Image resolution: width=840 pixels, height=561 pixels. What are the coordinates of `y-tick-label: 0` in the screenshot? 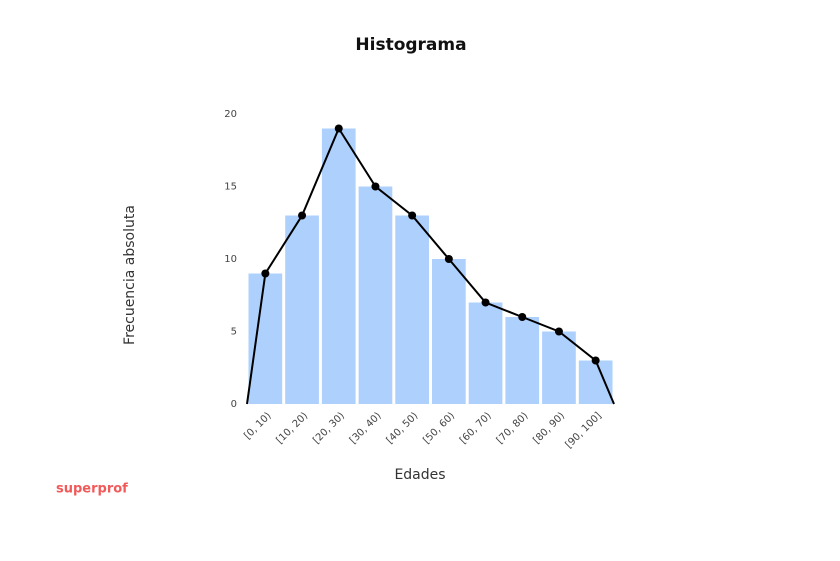 It's located at (234, 404).